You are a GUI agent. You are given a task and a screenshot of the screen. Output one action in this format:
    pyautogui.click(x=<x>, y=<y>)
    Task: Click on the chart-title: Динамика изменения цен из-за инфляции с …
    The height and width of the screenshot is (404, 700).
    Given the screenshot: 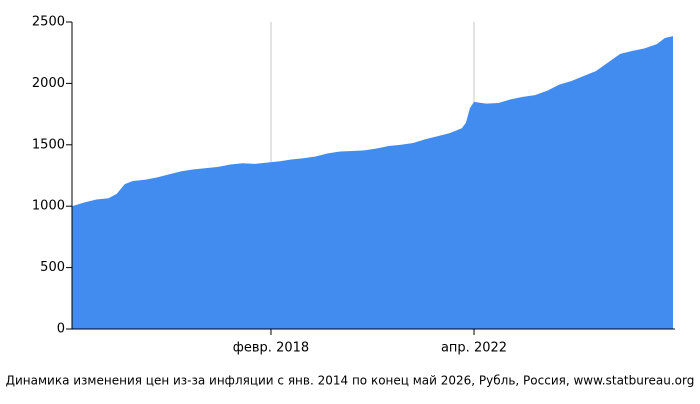 What is the action you would take?
    pyautogui.click(x=350, y=381)
    